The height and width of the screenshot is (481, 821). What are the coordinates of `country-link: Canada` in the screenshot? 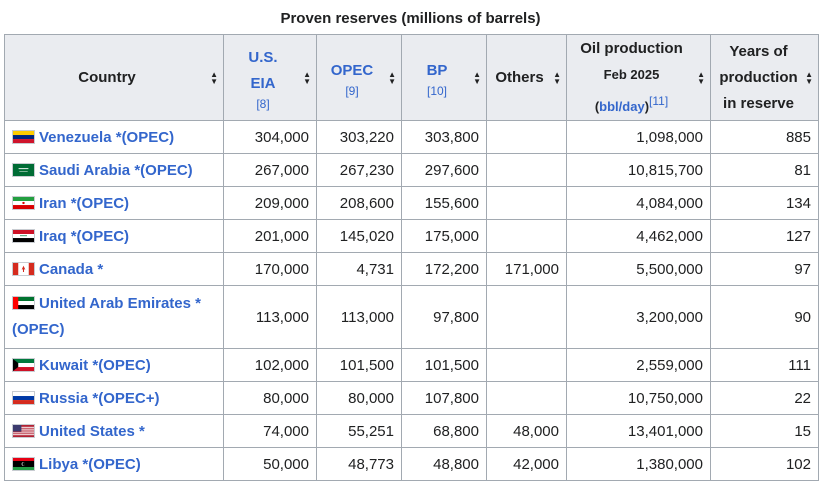 It's located at (66, 269).